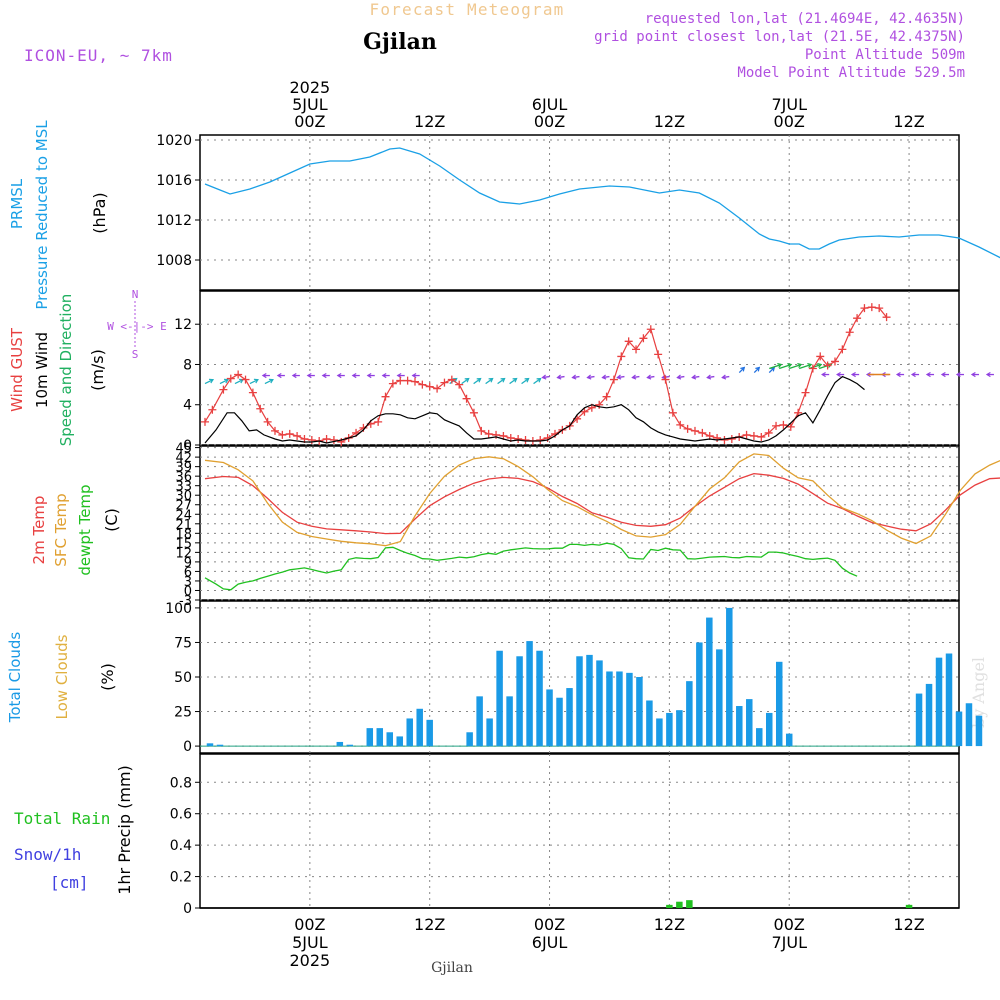 The height and width of the screenshot is (1000, 1000). What do you see at coordinates (183, 678) in the screenshot?
I see `clouds-ytick-label: 50` at bounding box center [183, 678].